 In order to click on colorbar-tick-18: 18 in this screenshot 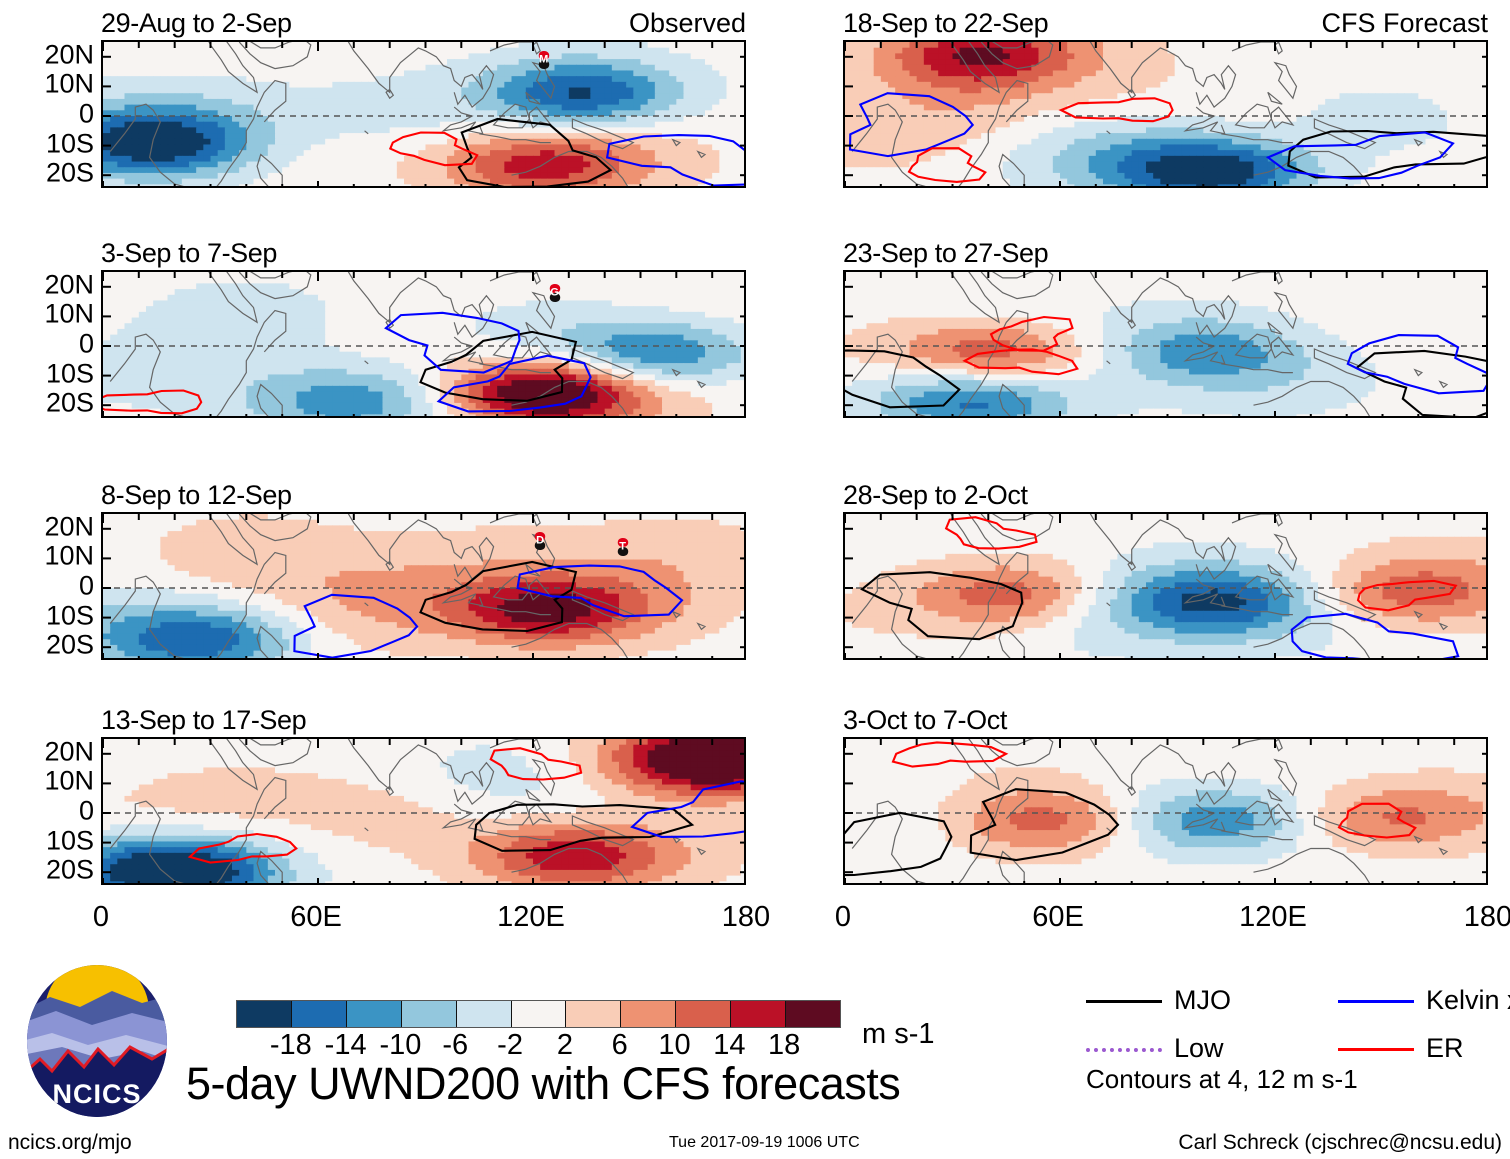, I will do `click(784, 1045)`.